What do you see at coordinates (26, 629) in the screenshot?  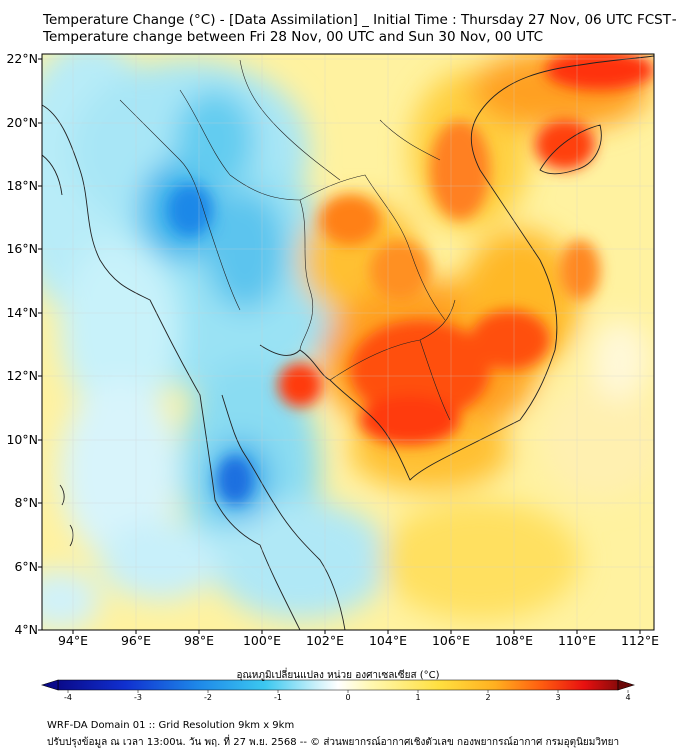 I see `lat-label: 4°N` at bounding box center [26, 629].